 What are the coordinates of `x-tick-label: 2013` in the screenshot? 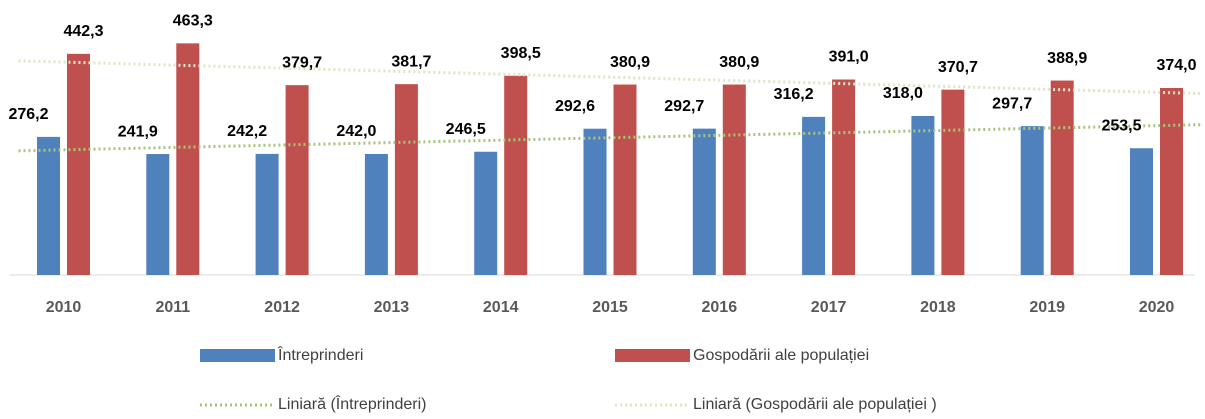 It's located at (392, 307).